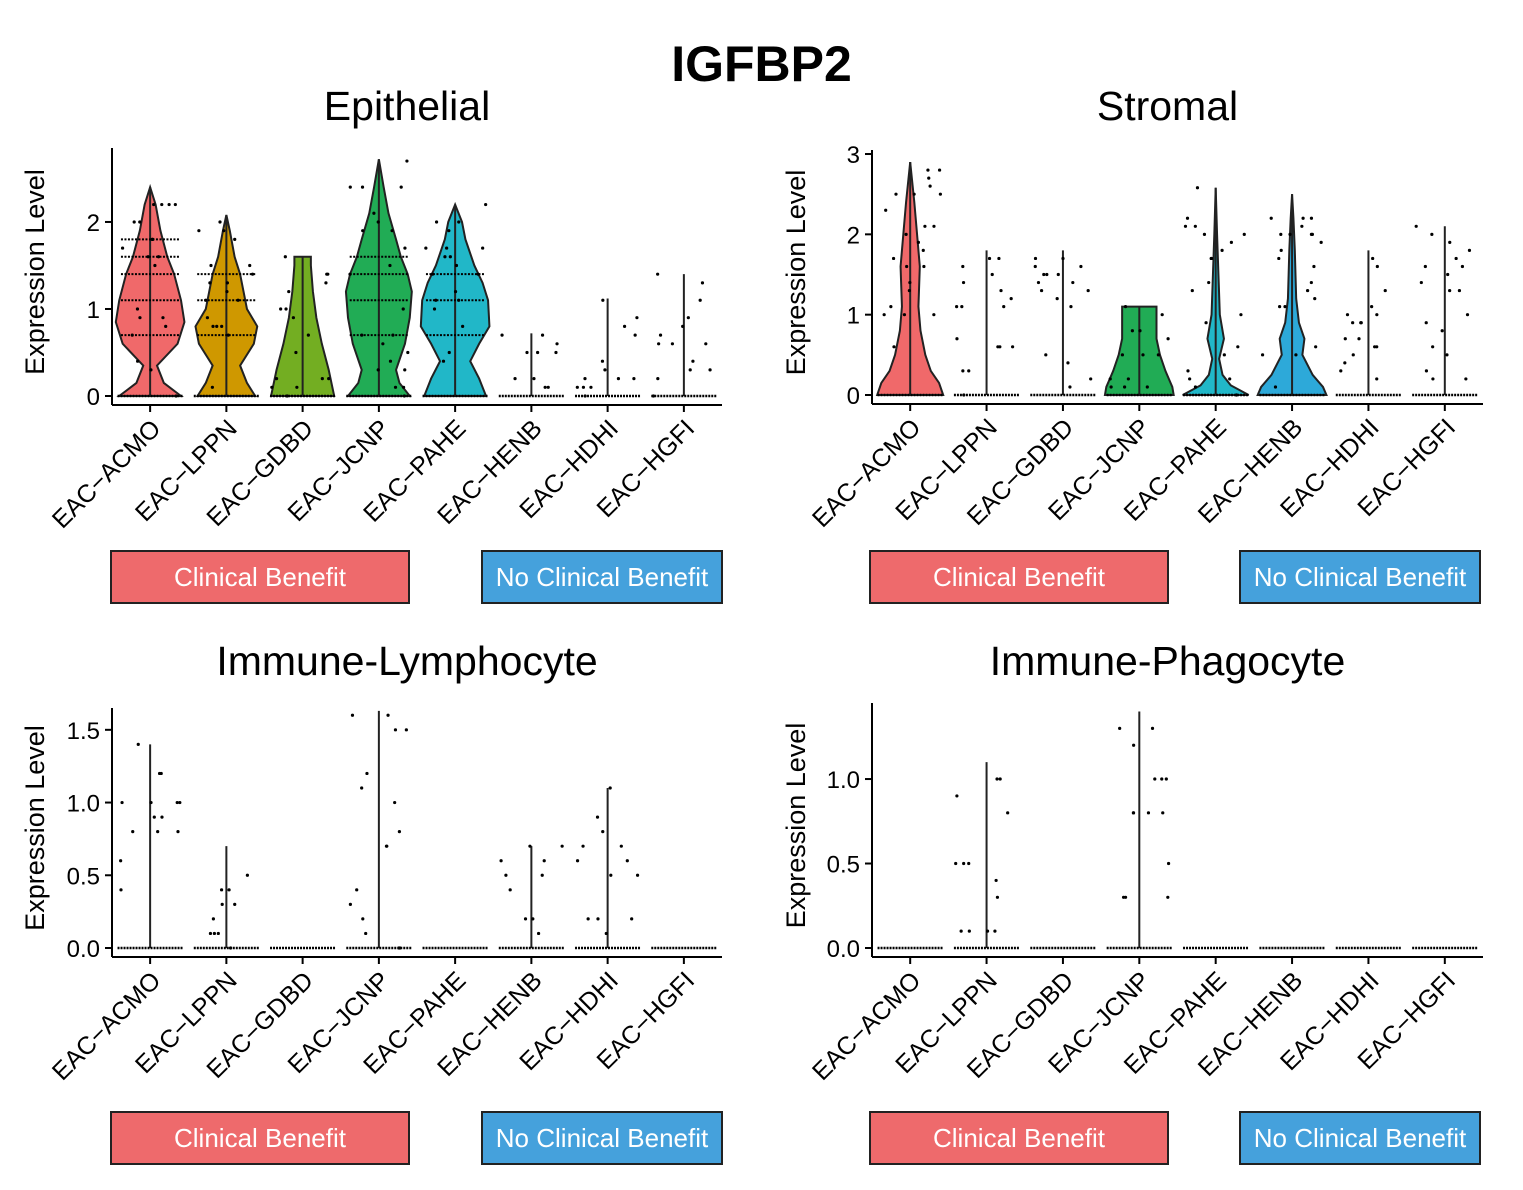 The height and width of the screenshot is (1190, 1523). What do you see at coordinates (1216, 291) in the screenshot?
I see `violin-eac-pahe` at bounding box center [1216, 291].